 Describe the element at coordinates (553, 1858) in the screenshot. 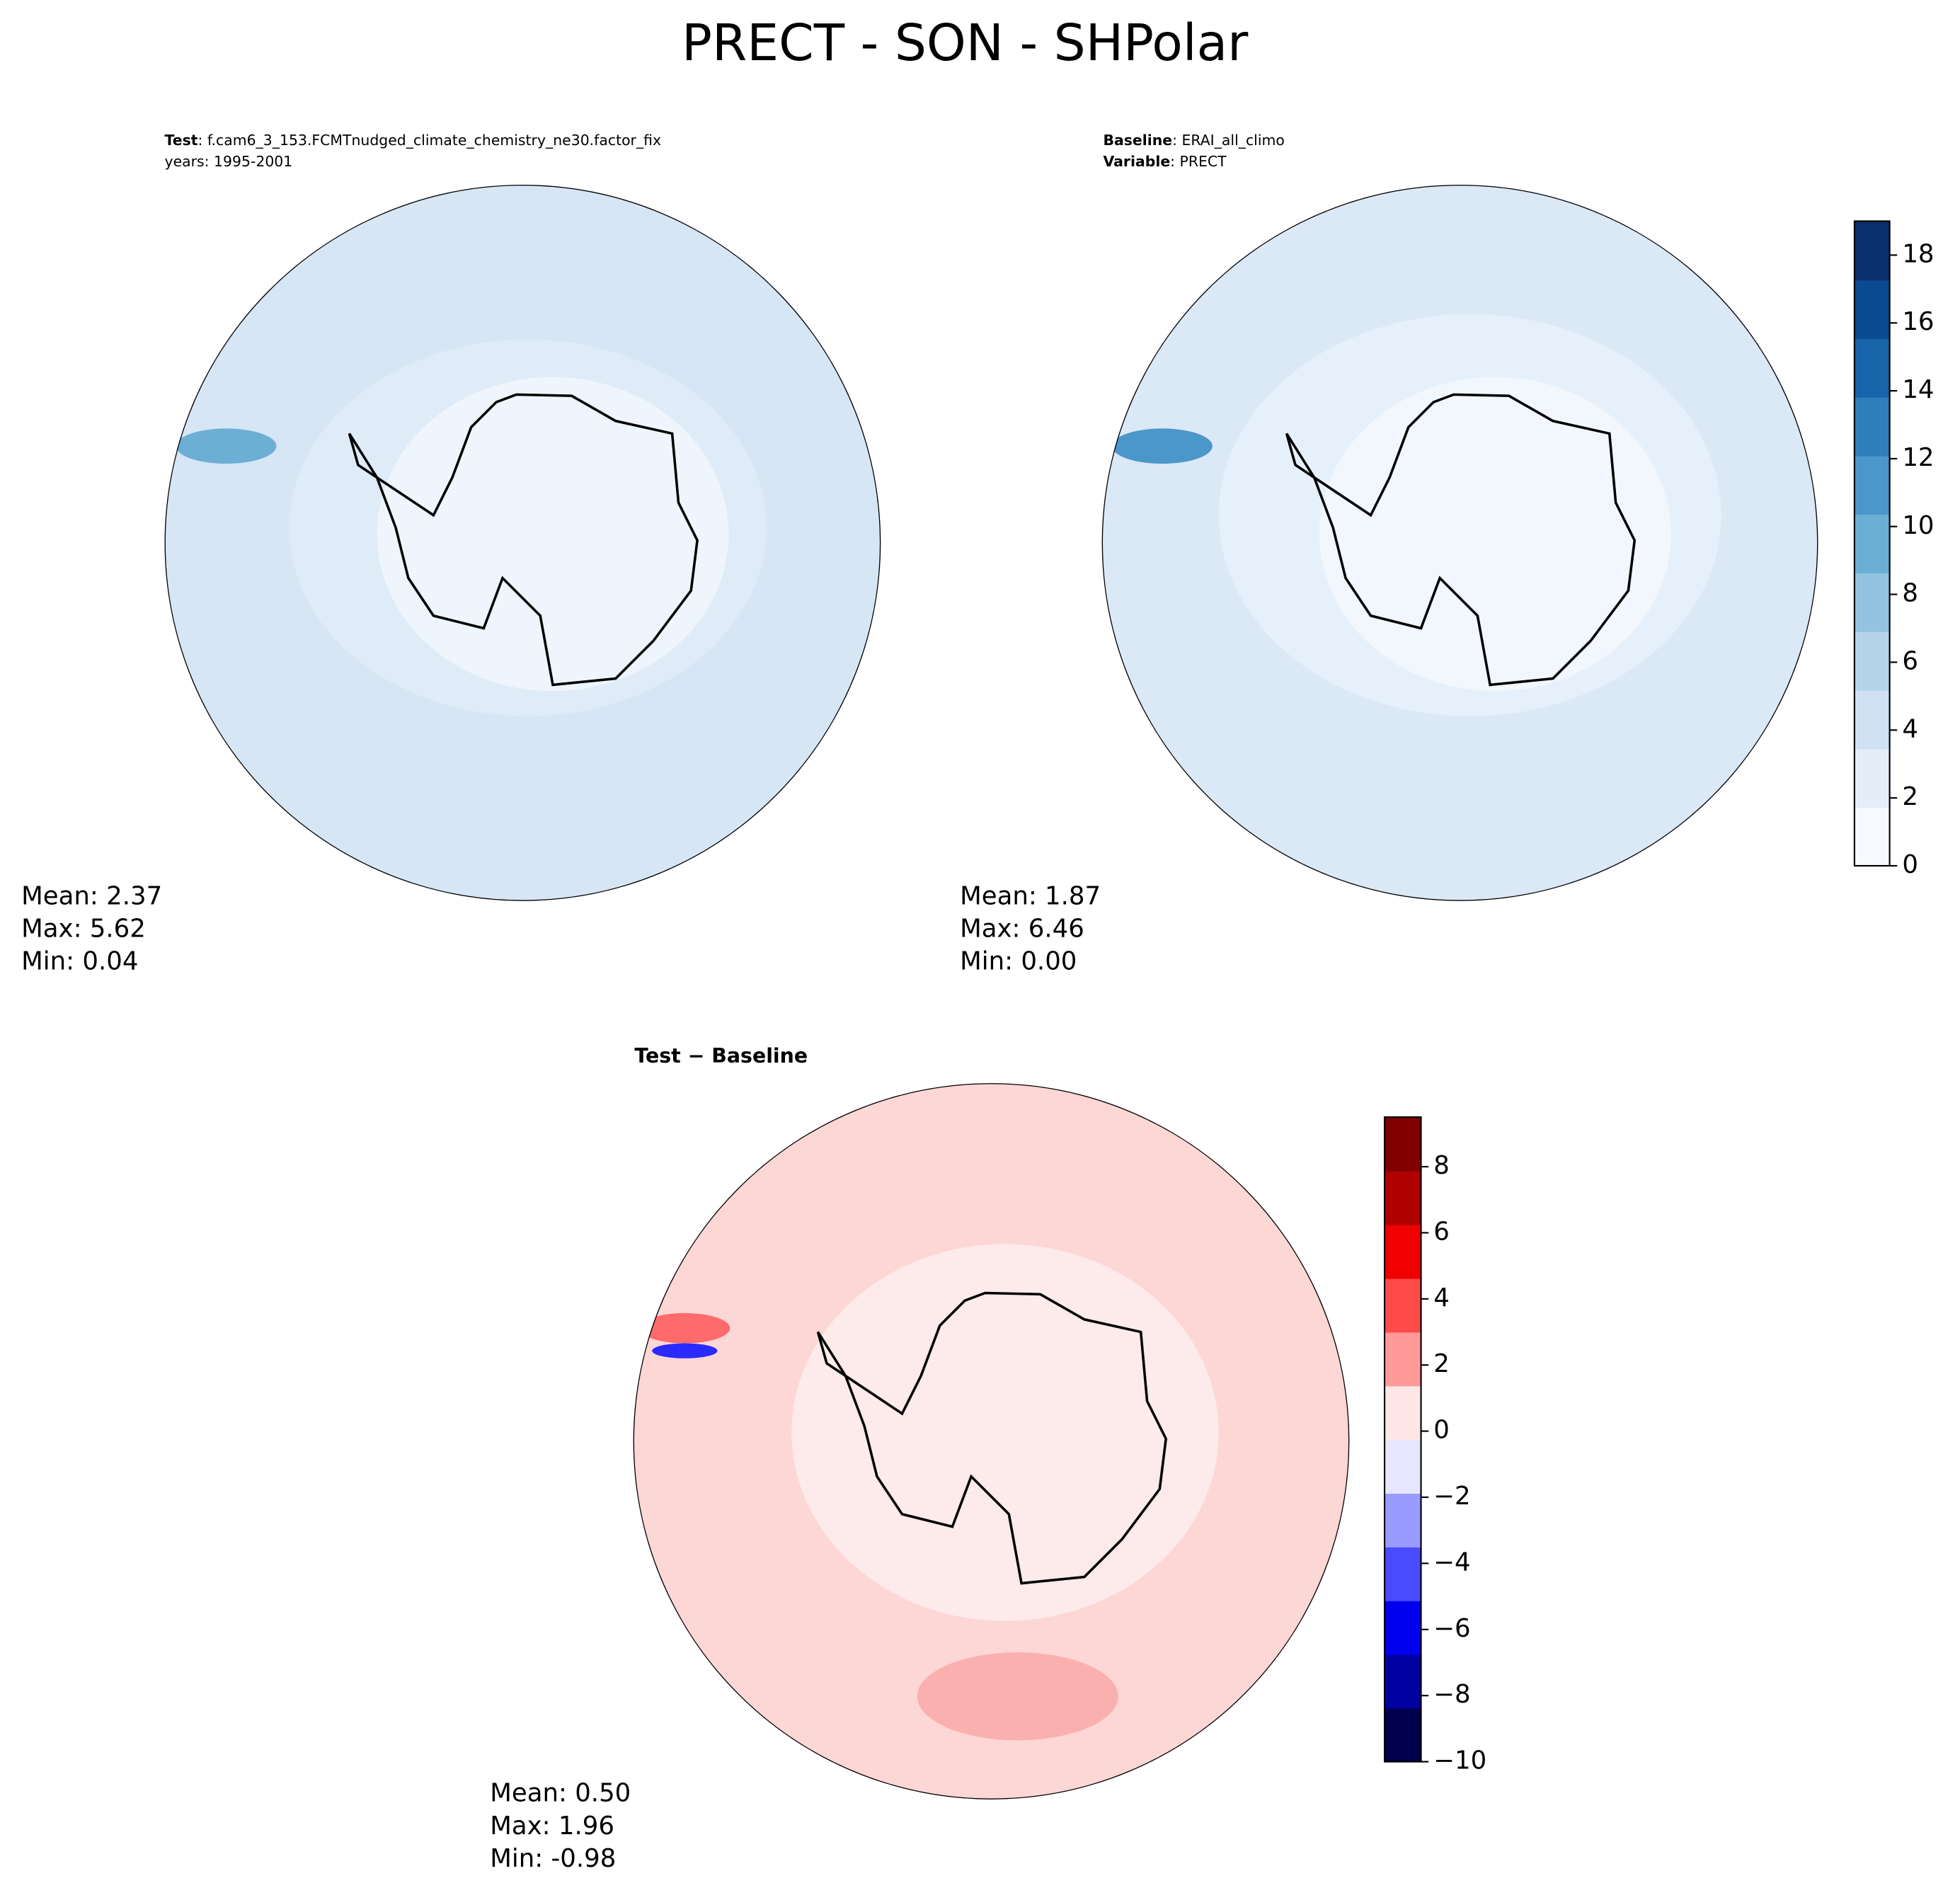

I see `stat-text: Min: -0.98` at that location.